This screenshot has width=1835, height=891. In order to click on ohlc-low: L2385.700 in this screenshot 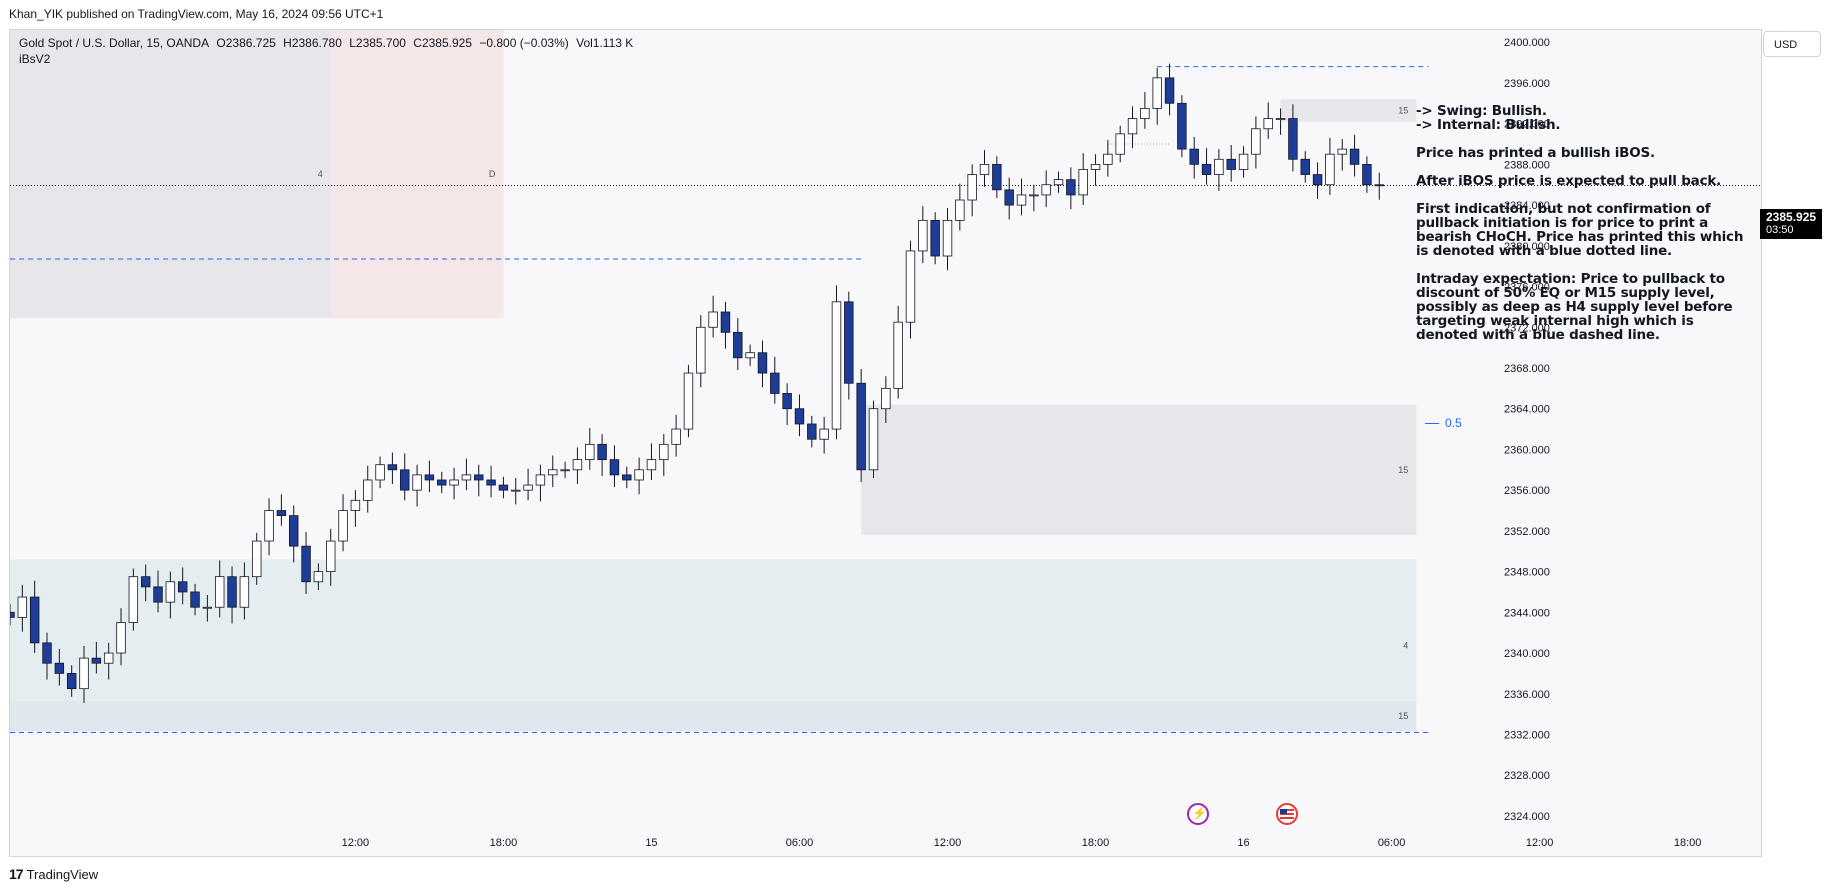, I will do `click(377, 43)`.